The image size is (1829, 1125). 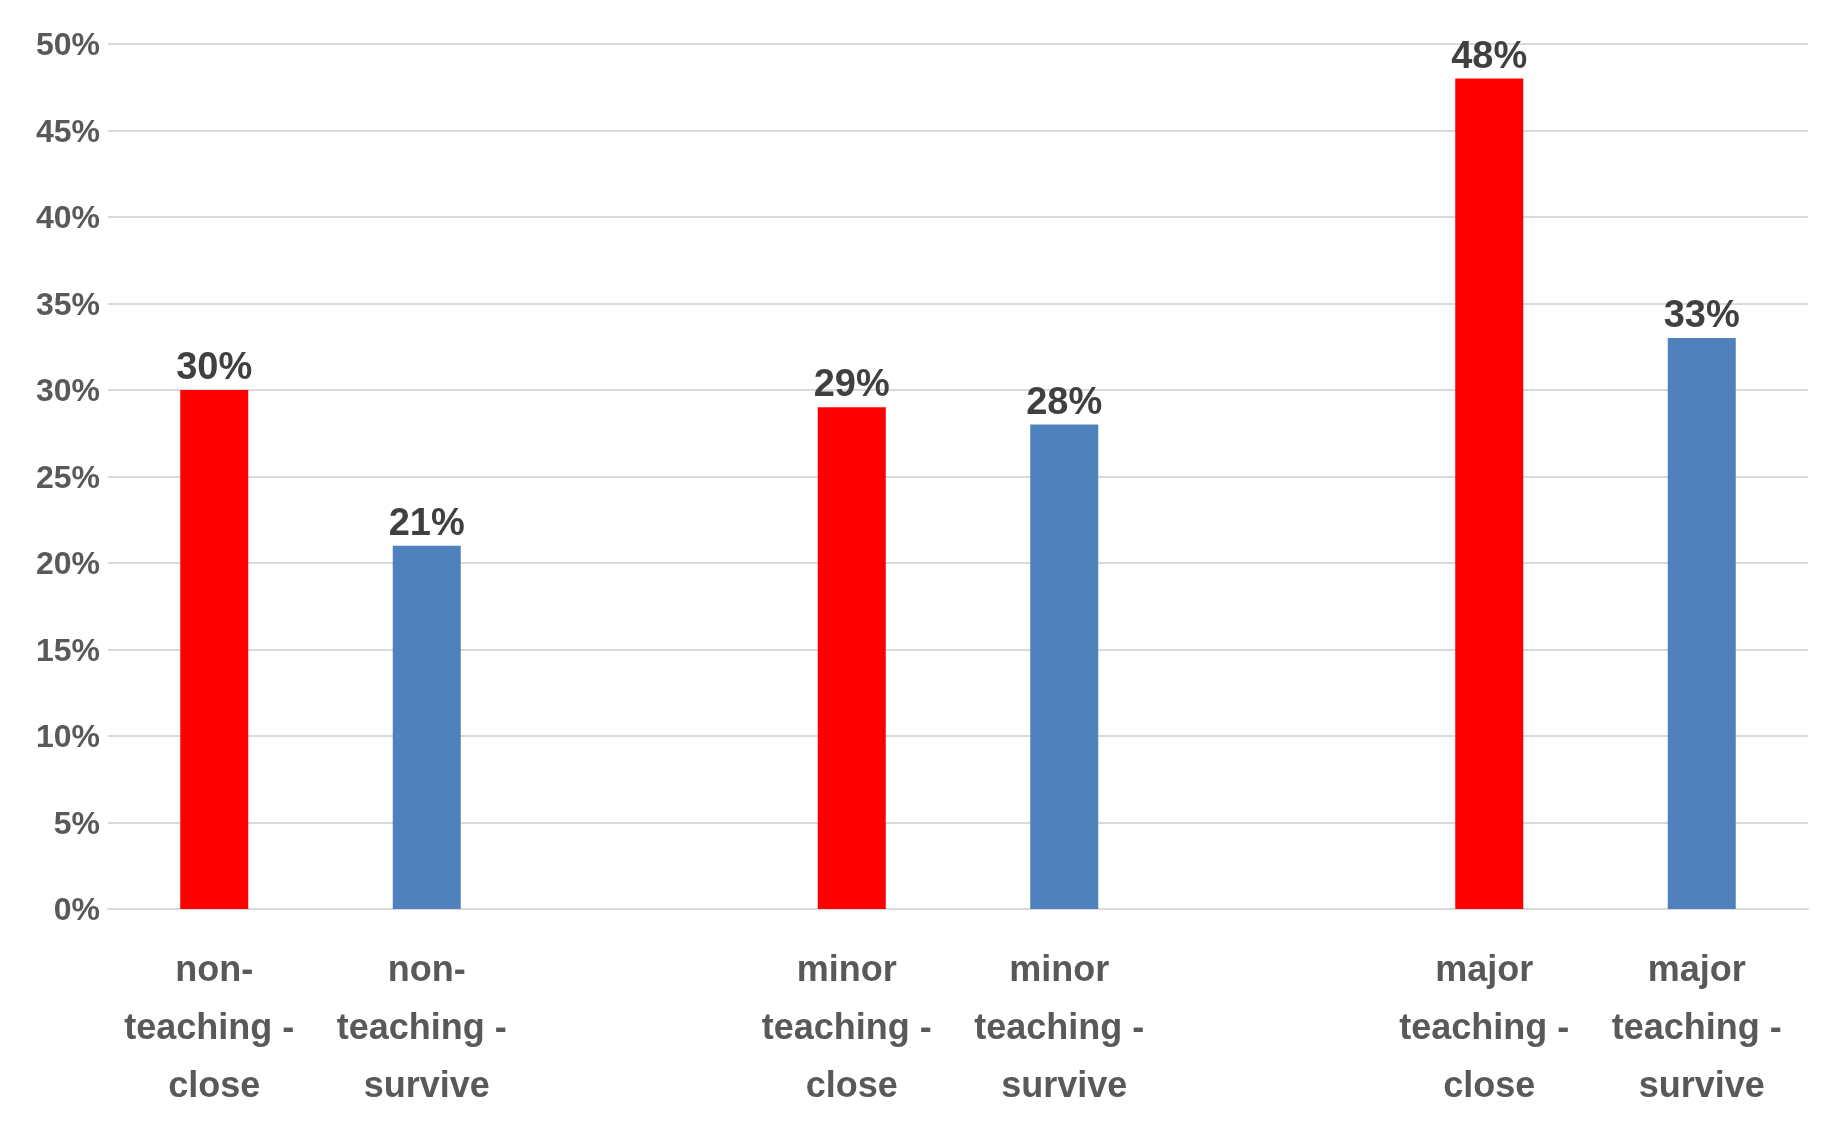 I want to click on x-tick-label: non-teaching - close, so click(x=214, y=1026).